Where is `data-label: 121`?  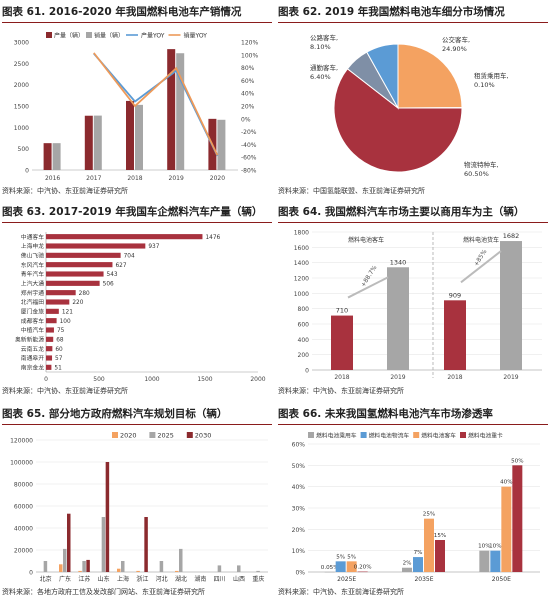
data-label: 121 is located at coordinates (67, 313).